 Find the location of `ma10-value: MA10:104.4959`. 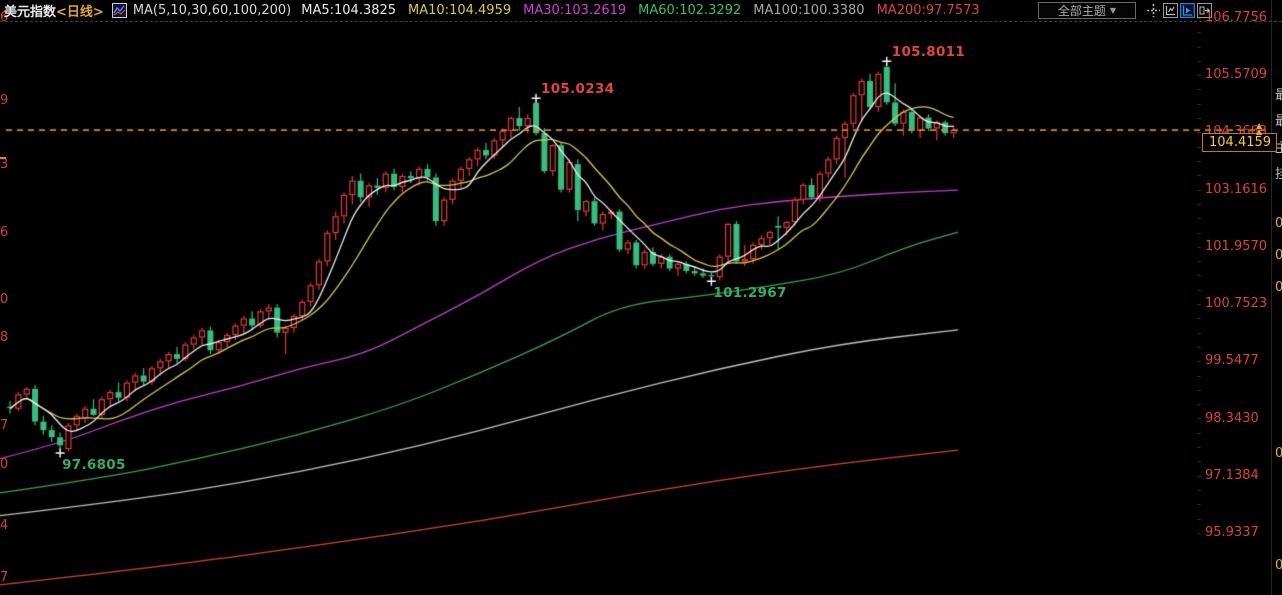

ma10-value: MA10:104.4959 is located at coordinates (460, 10).